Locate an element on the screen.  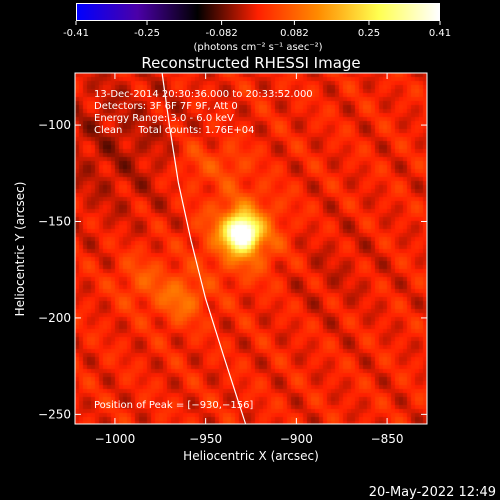
timestamp: 20-May-2022 12:49 is located at coordinates (432, 492).